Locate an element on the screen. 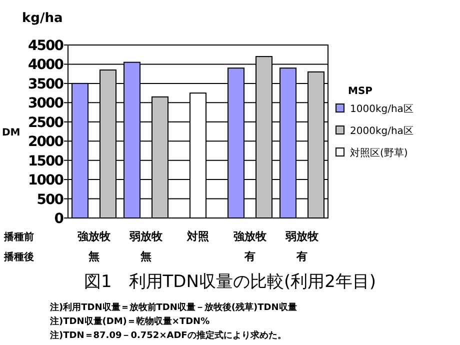  y-tick-label: 1500 is located at coordinates (46, 161).